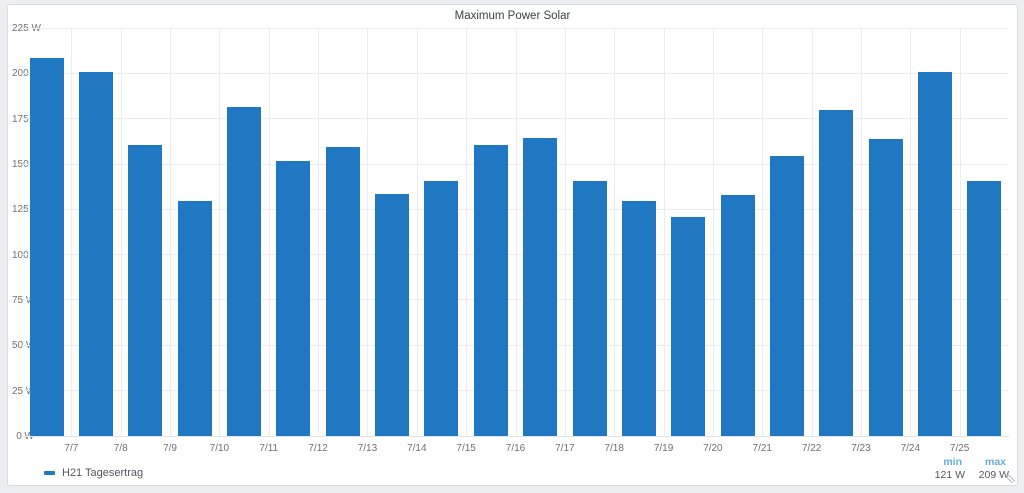 This screenshot has width=1024, height=493. What do you see at coordinates (24, 346) in the screenshot?
I see `y-axis-tick-label: 50 W` at bounding box center [24, 346].